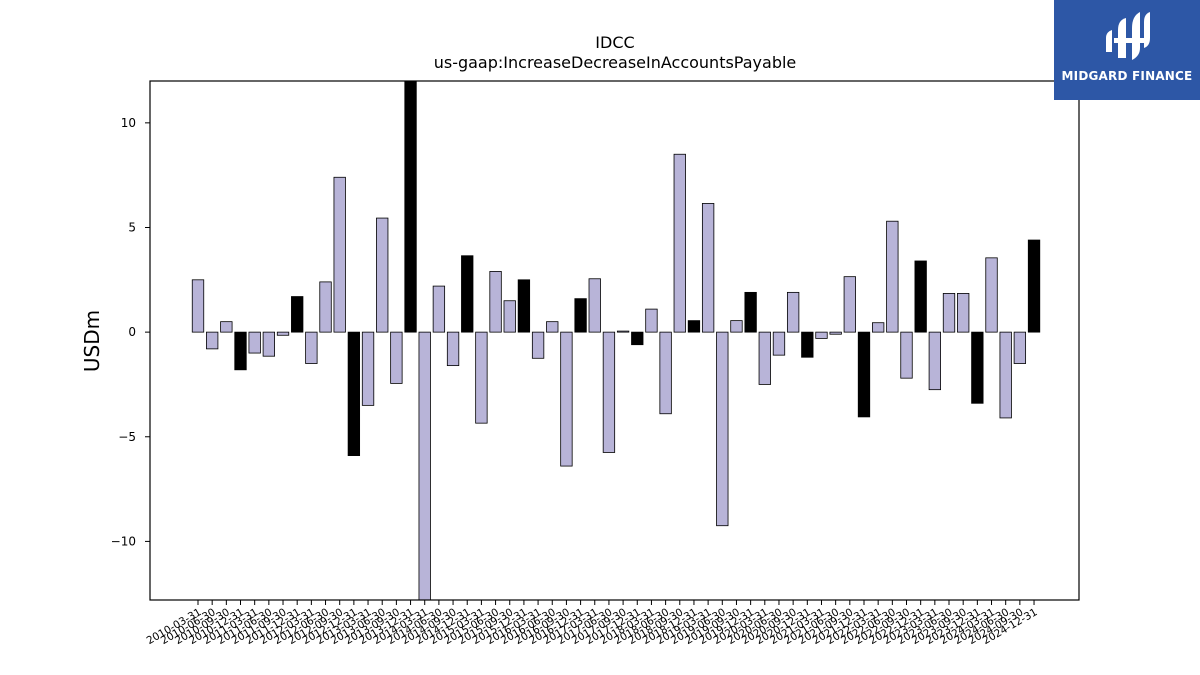 This screenshot has height=675, width=1200. What do you see at coordinates (128, 123) in the screenshot?
I see `y-tick-label: 10` at bounding box center [128, 123].